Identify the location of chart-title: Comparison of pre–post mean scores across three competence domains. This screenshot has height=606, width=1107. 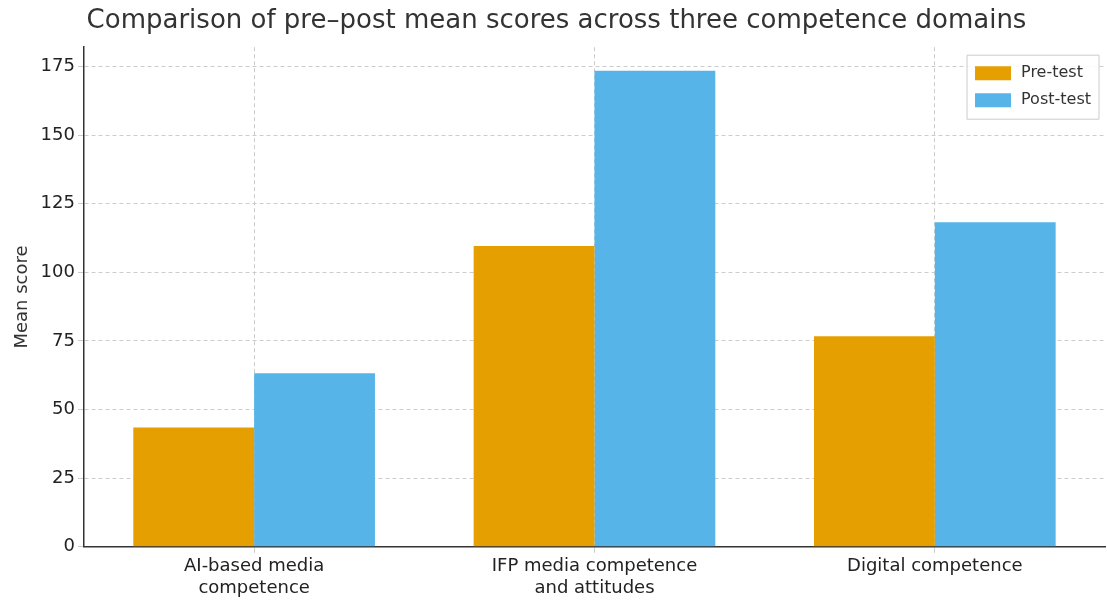
(556, 19).